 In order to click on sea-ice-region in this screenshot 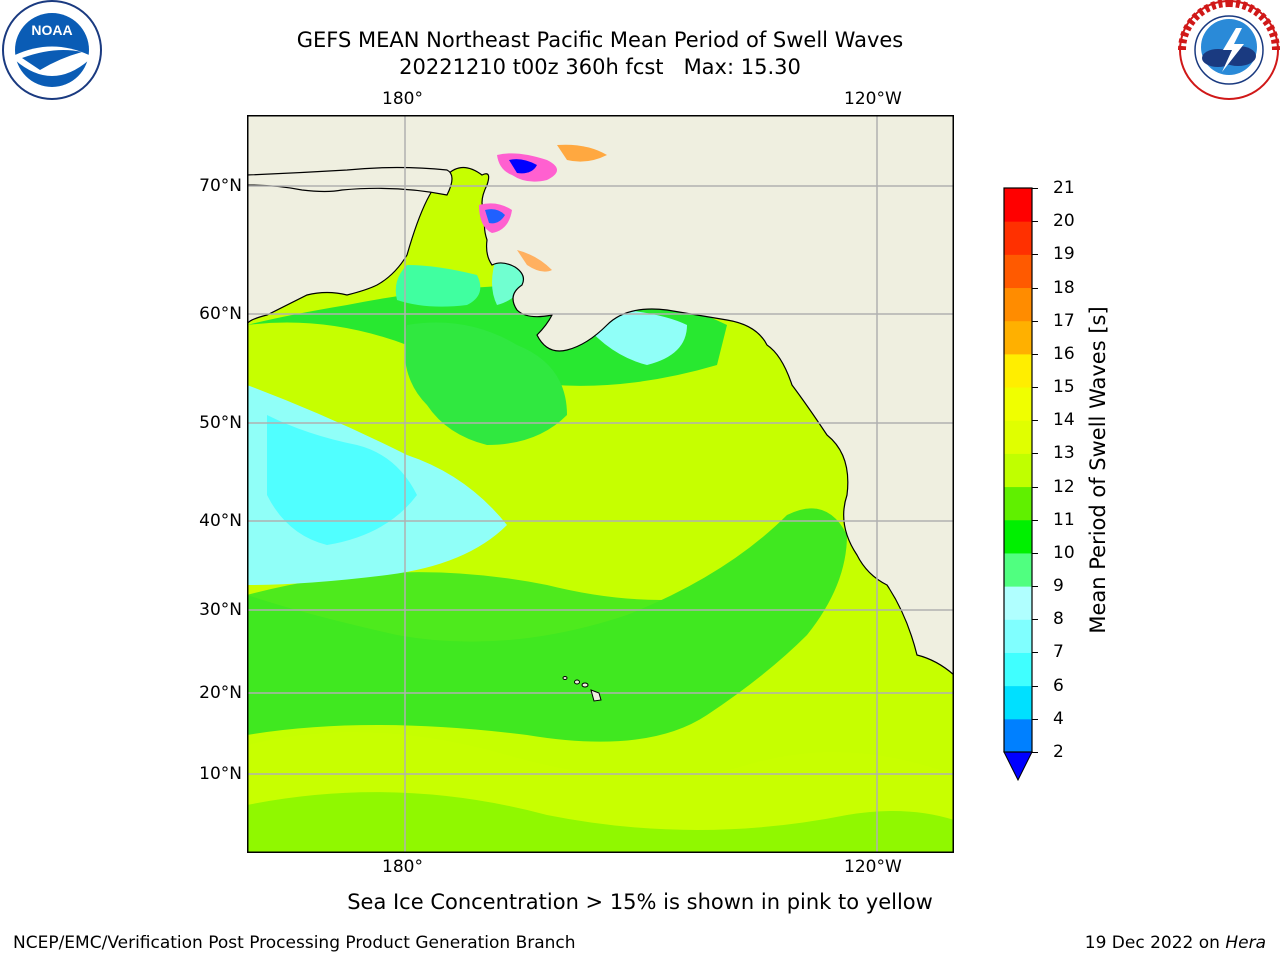, I will do `click(543, 208)`.